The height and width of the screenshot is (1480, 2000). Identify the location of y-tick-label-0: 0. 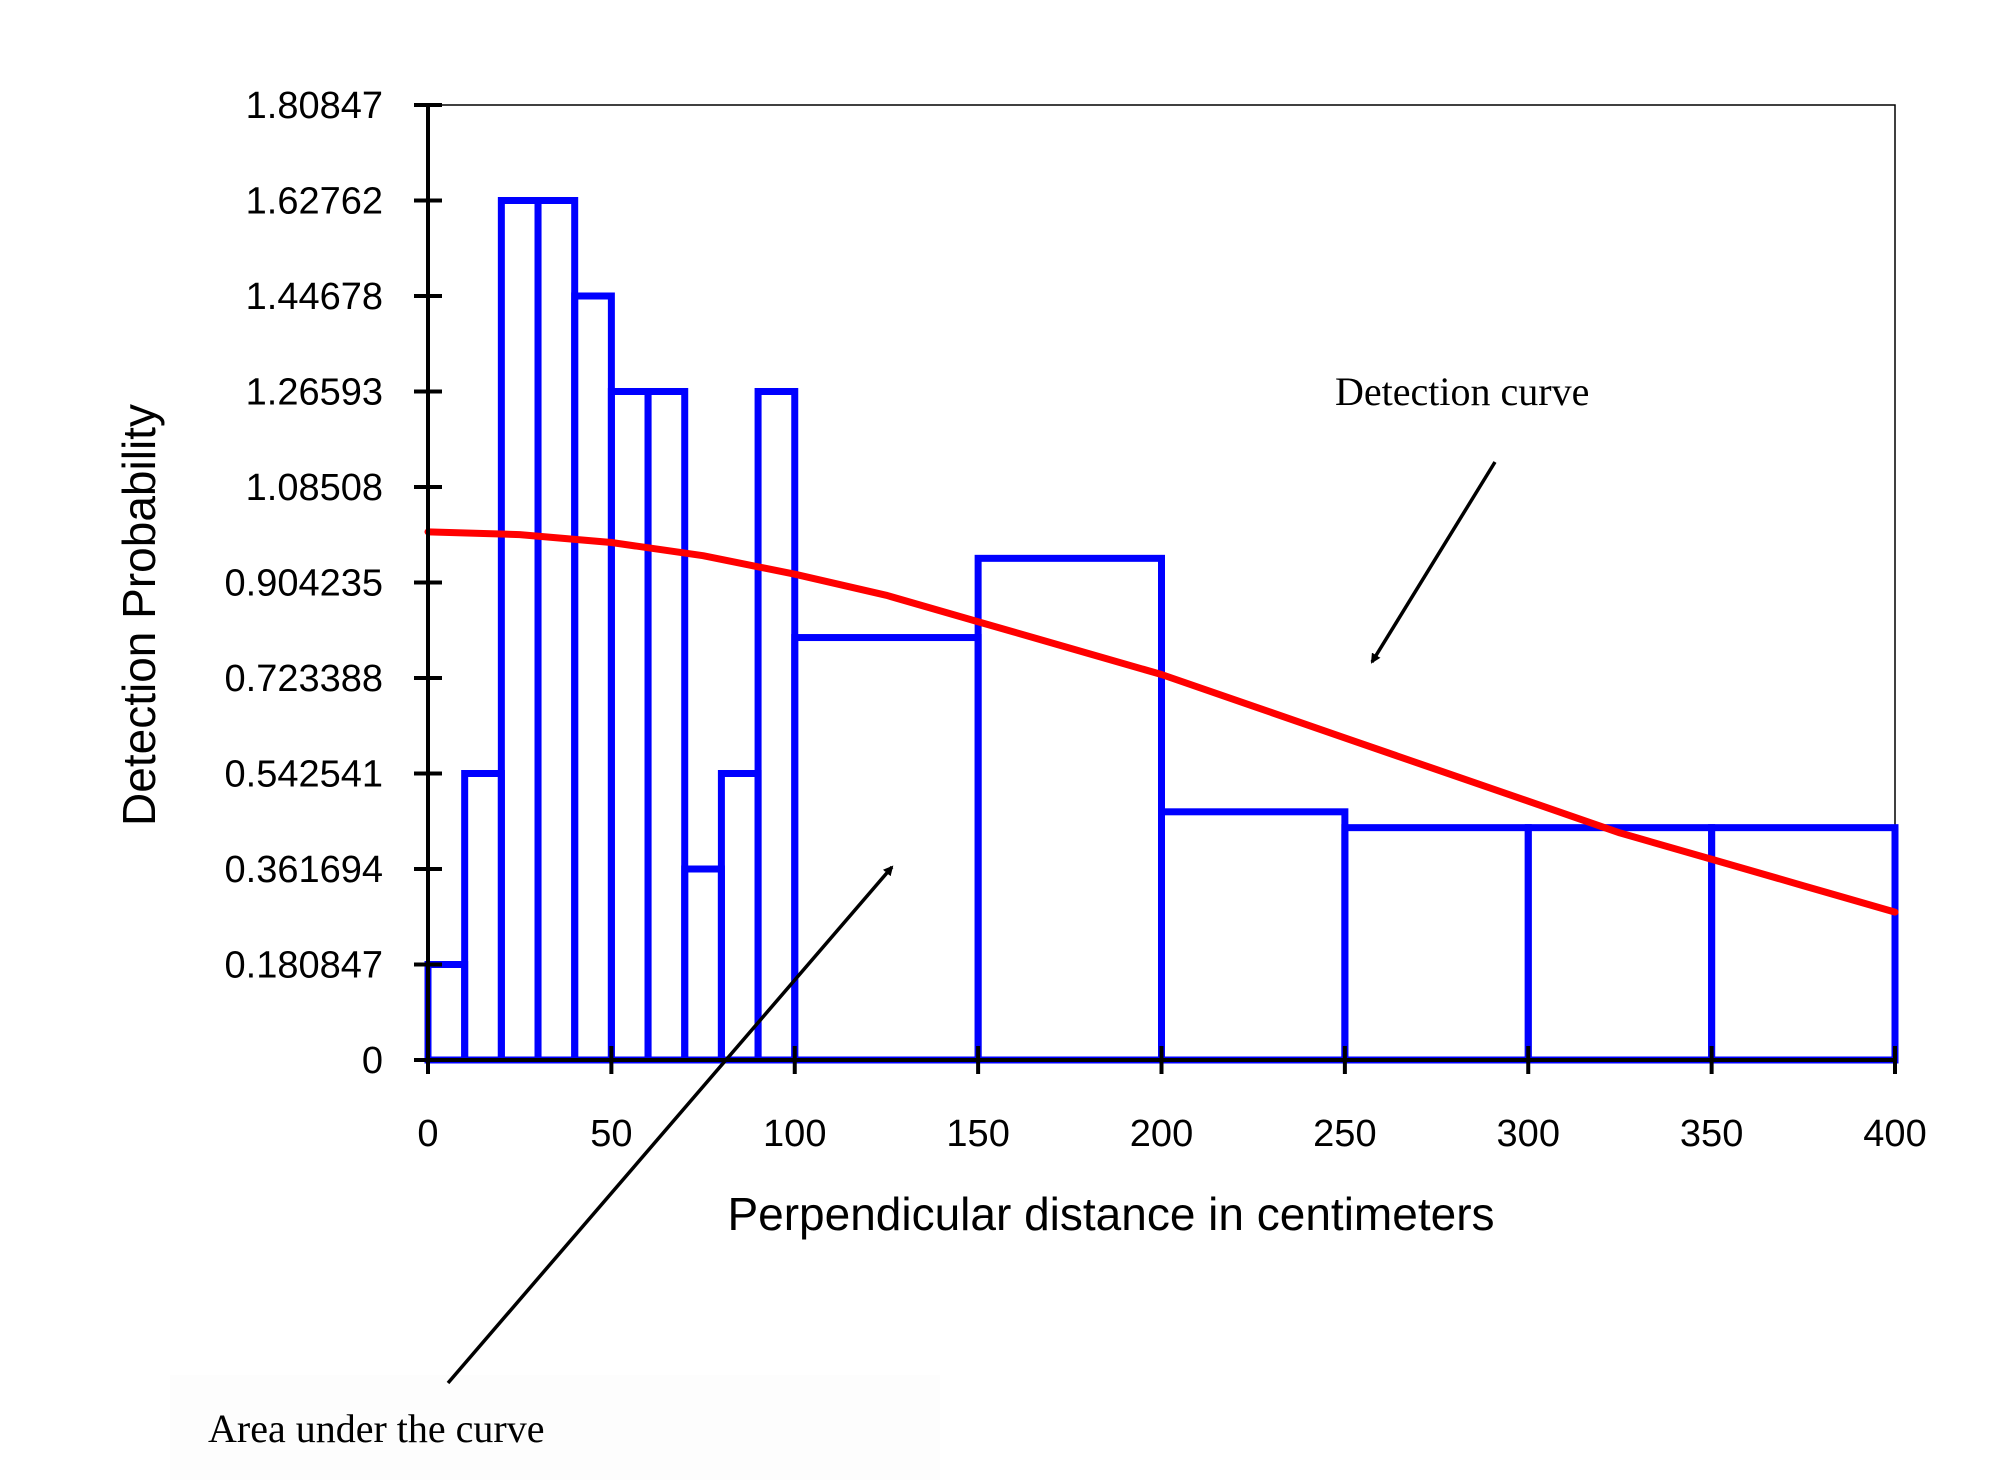
(372, 1061).